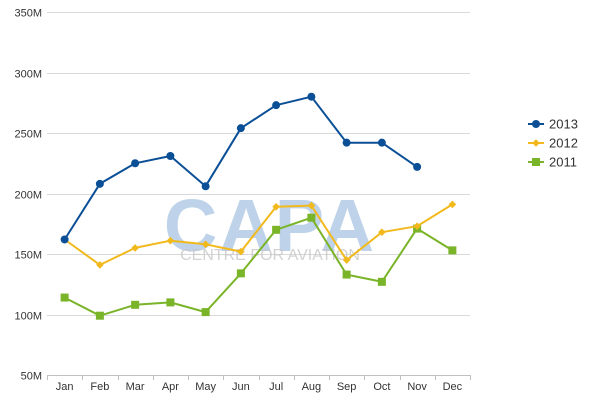 This screenshot has width=600, height=405. What do you see at coordinates (381, 387) in the screenshot?
I see `x-tick-label: Oct` at bounding box center [381, 387].